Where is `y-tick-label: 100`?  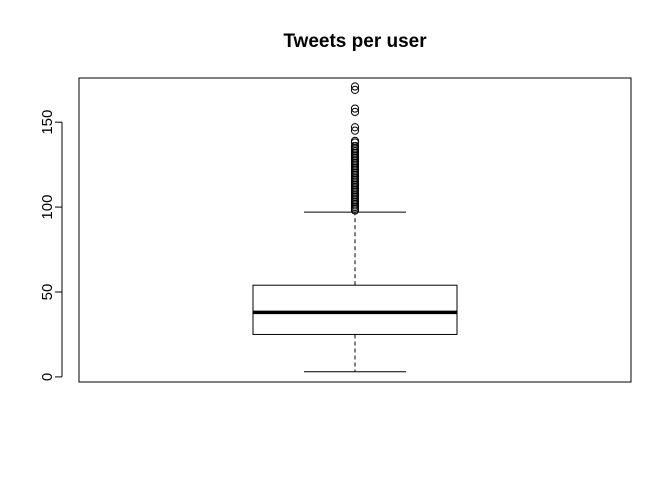
y-tick-label: 100 is located at coordinates (47, 207).